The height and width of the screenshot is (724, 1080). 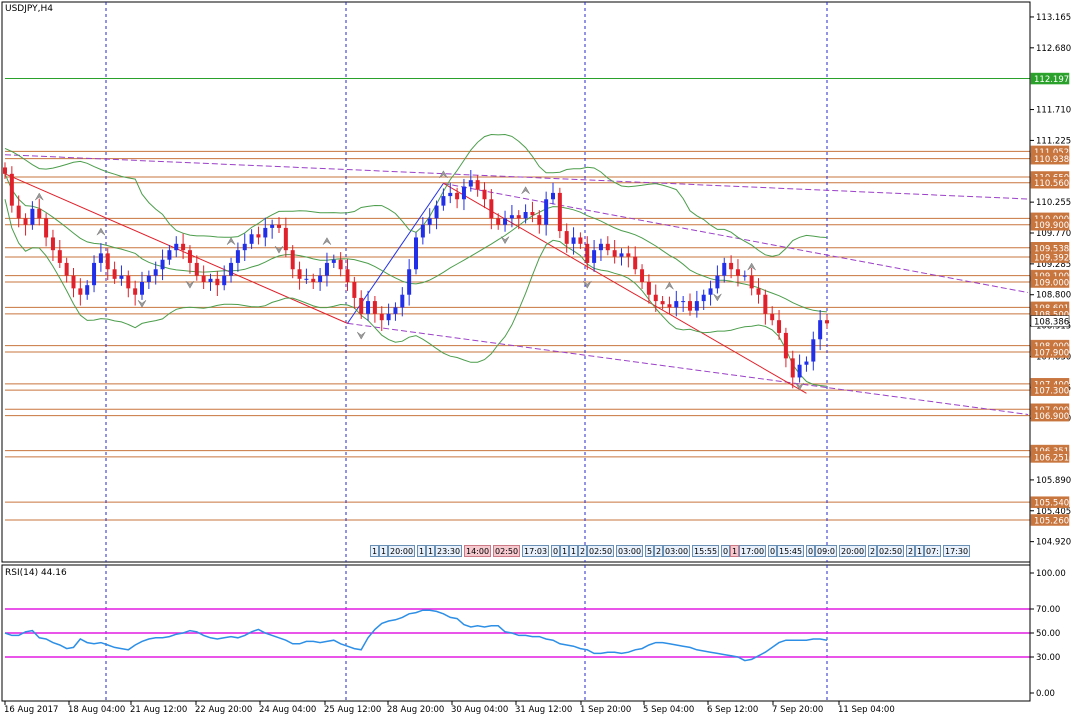 What do you see at coordinates (932, 551) in the screenshot?
I see `economic-event-flag: 07:` at bounding box center [932, 551].